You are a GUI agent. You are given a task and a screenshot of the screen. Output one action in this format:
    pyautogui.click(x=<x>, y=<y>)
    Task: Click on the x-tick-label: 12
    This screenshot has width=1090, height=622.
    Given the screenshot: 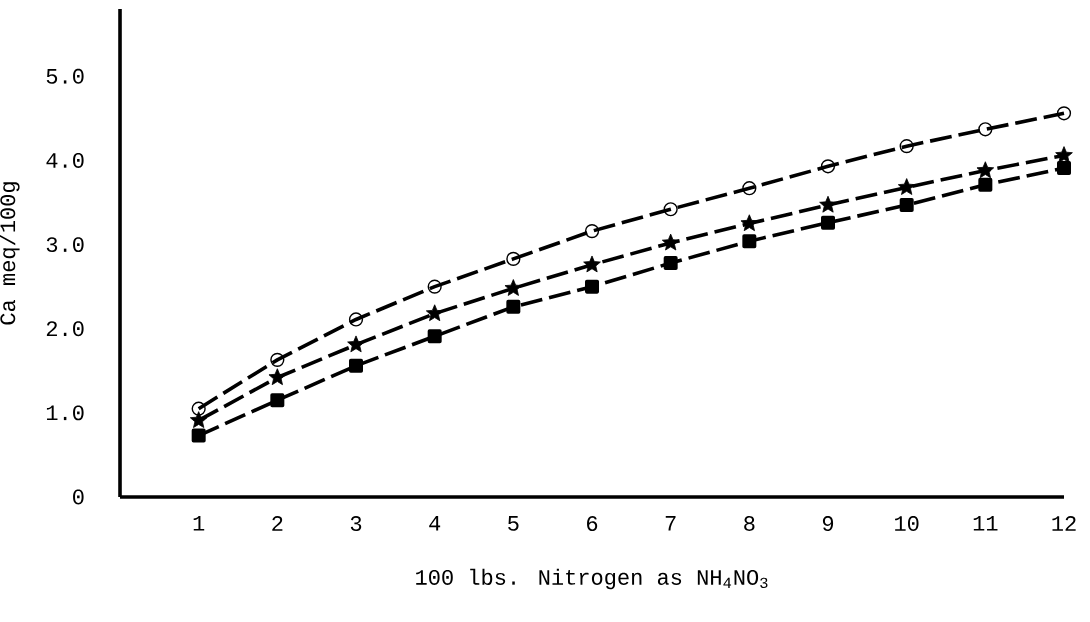 What is the action you would take?
    pyautogui.click(x=1064, y=523)
    